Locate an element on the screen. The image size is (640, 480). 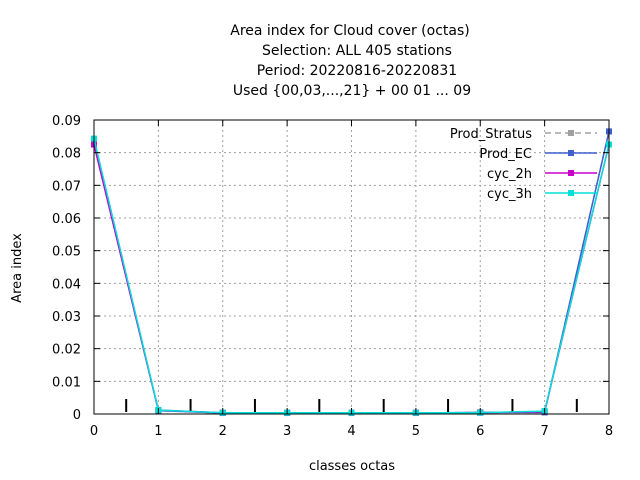
y-tick-label: 0.02 is located at coordinates (66, 350).